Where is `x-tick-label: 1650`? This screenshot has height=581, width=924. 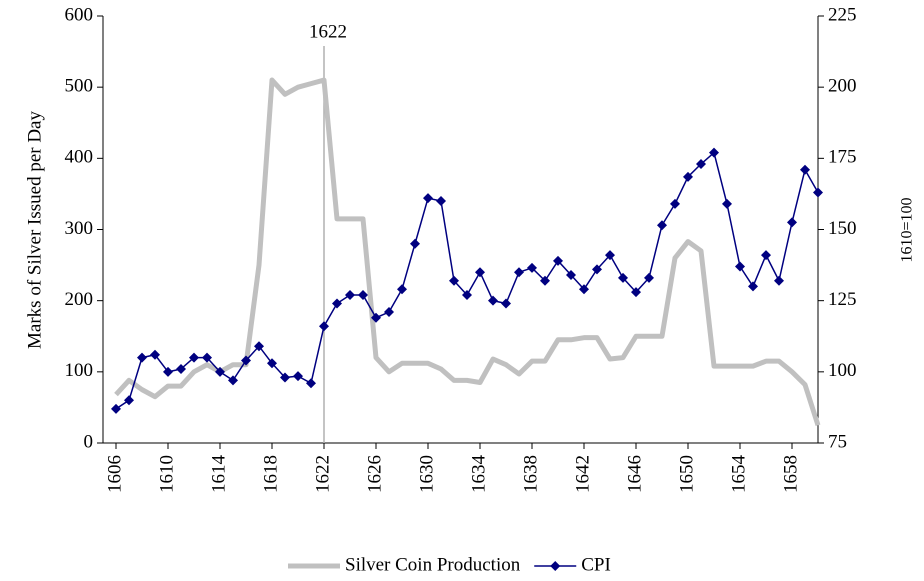
x-tick-label: 1650 is located at coordinates (686, 474).